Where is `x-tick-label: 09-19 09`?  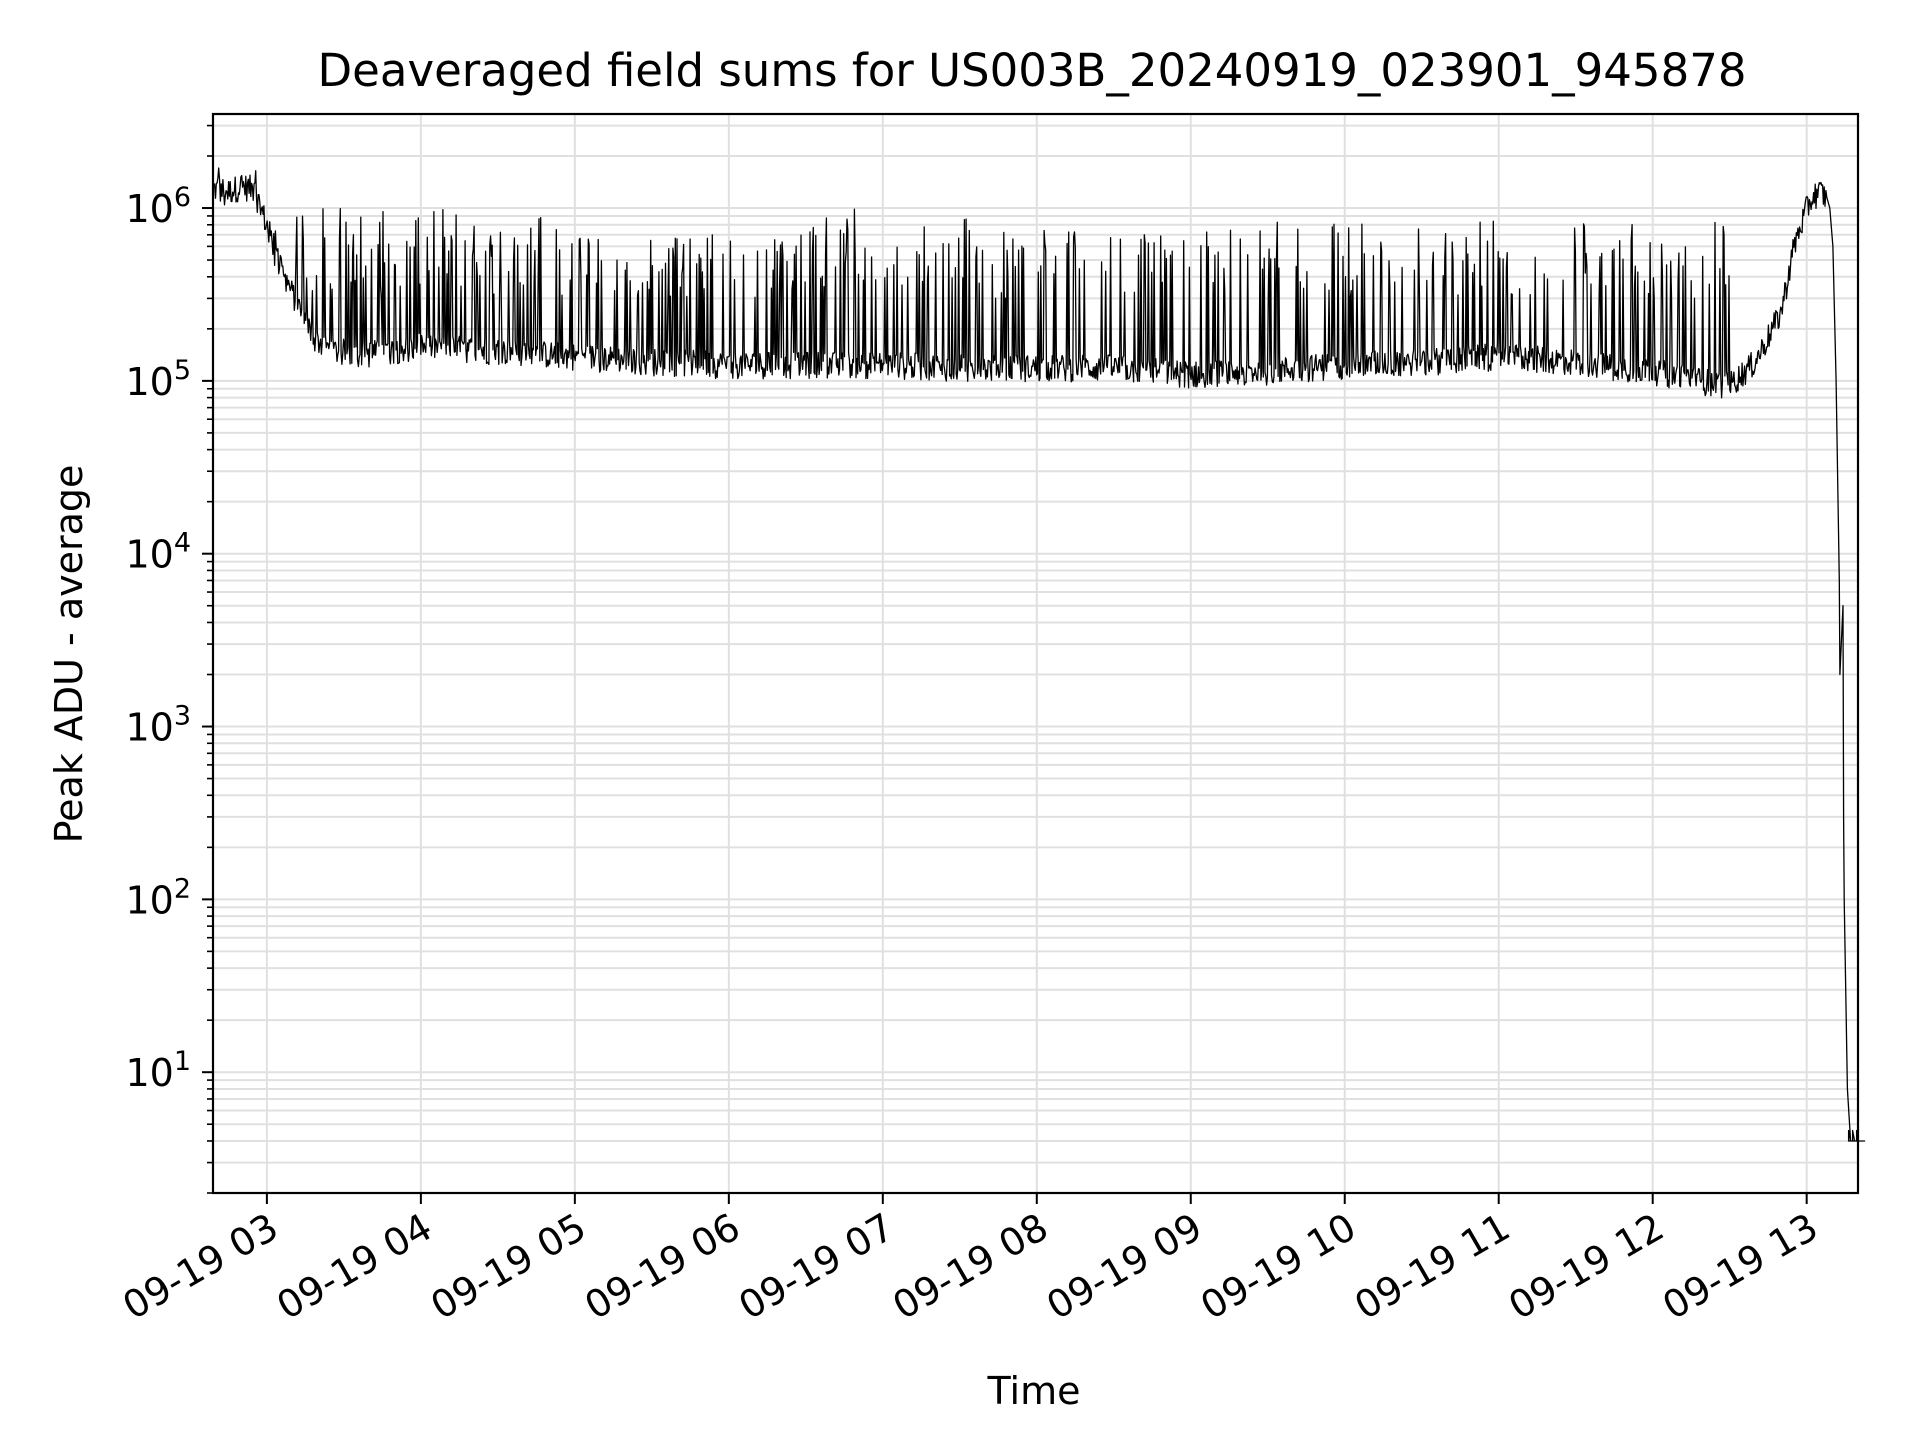
x-tick-label: 09-19 09 is located at coordinates (1124, 1267).